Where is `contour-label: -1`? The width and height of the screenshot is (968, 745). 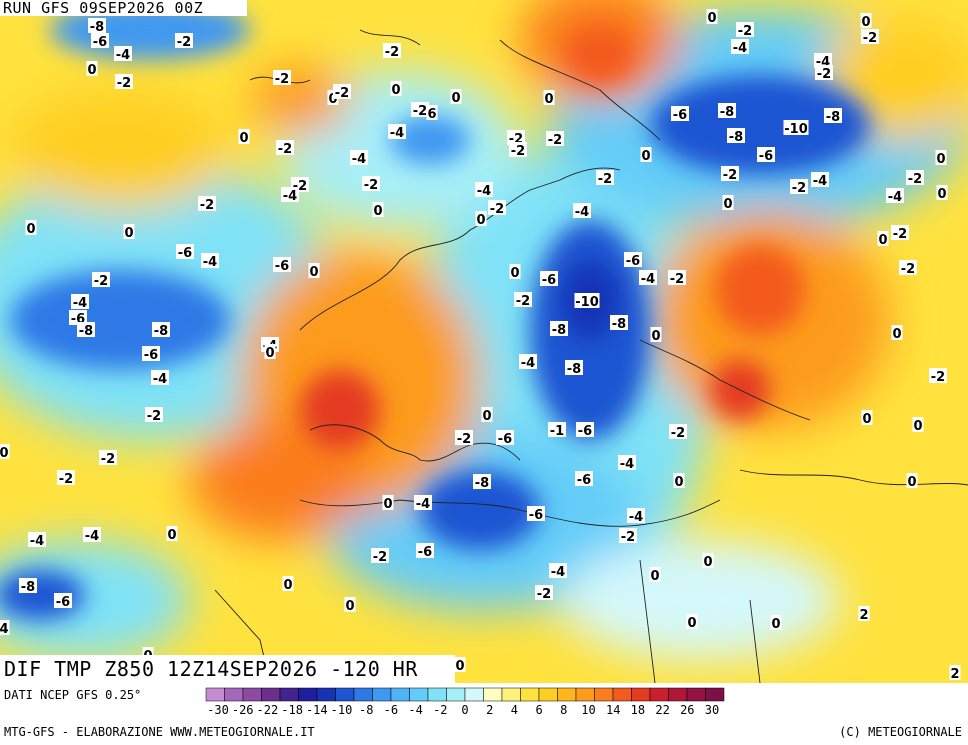 contour-label: -1 is located at coordinates (557, 431).